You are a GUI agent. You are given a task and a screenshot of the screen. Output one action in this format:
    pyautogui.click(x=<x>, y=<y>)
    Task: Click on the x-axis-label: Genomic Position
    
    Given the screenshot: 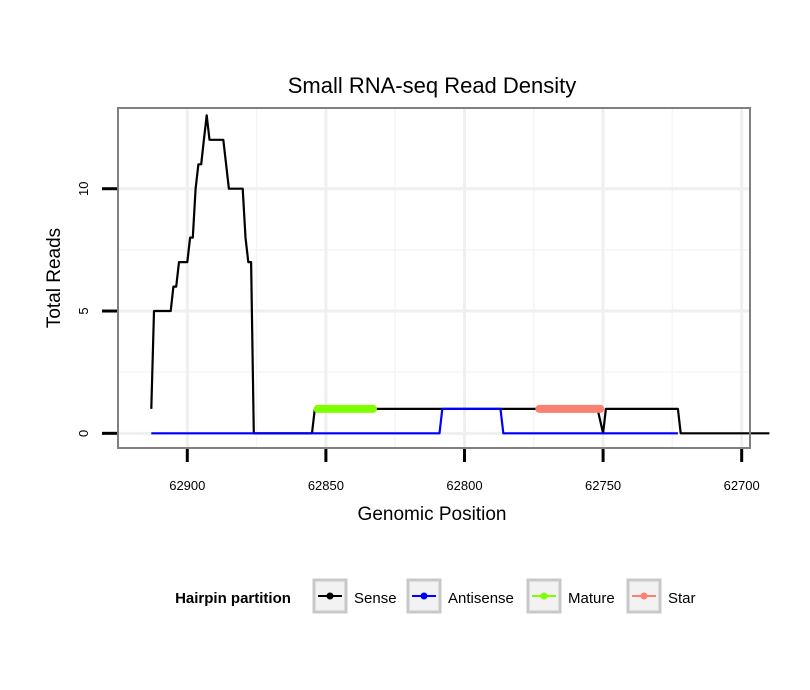 What is the action you would take?
    pyautogui.click(x=432, y=514)
    